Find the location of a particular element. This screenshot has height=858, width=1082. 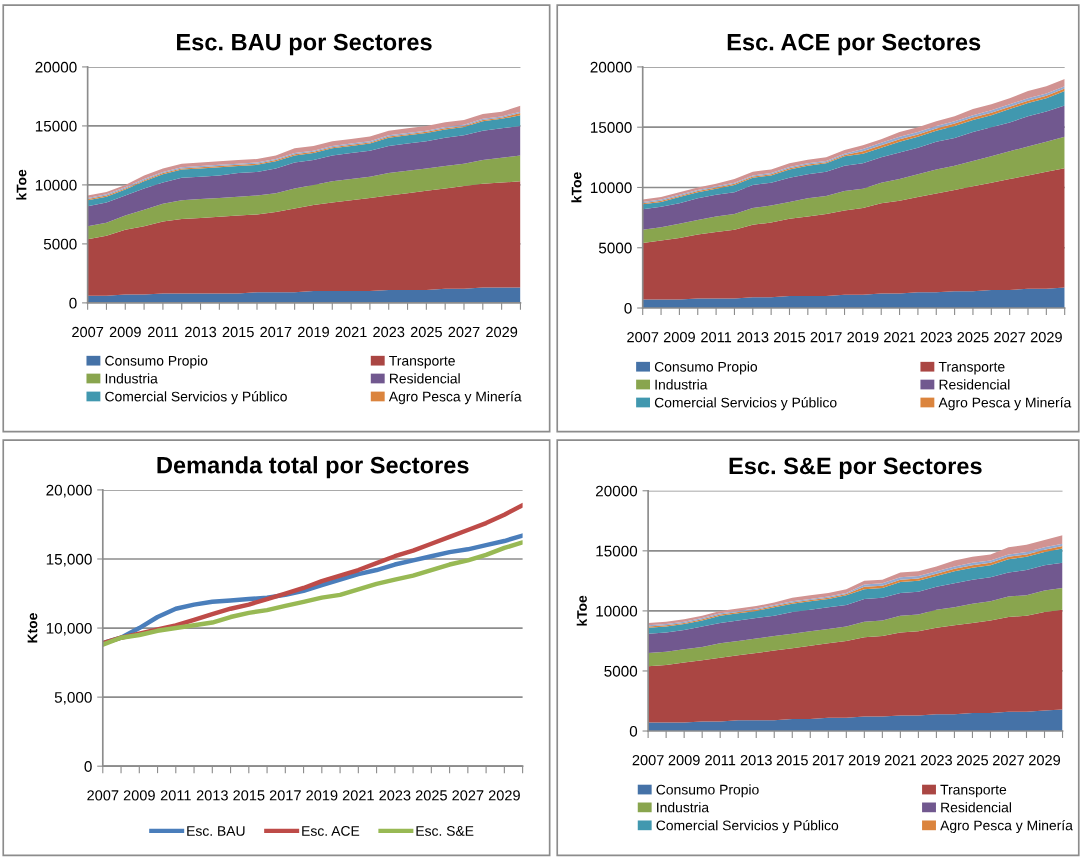

legend-label: Esc. BAU is located at coordinates (216, 831).